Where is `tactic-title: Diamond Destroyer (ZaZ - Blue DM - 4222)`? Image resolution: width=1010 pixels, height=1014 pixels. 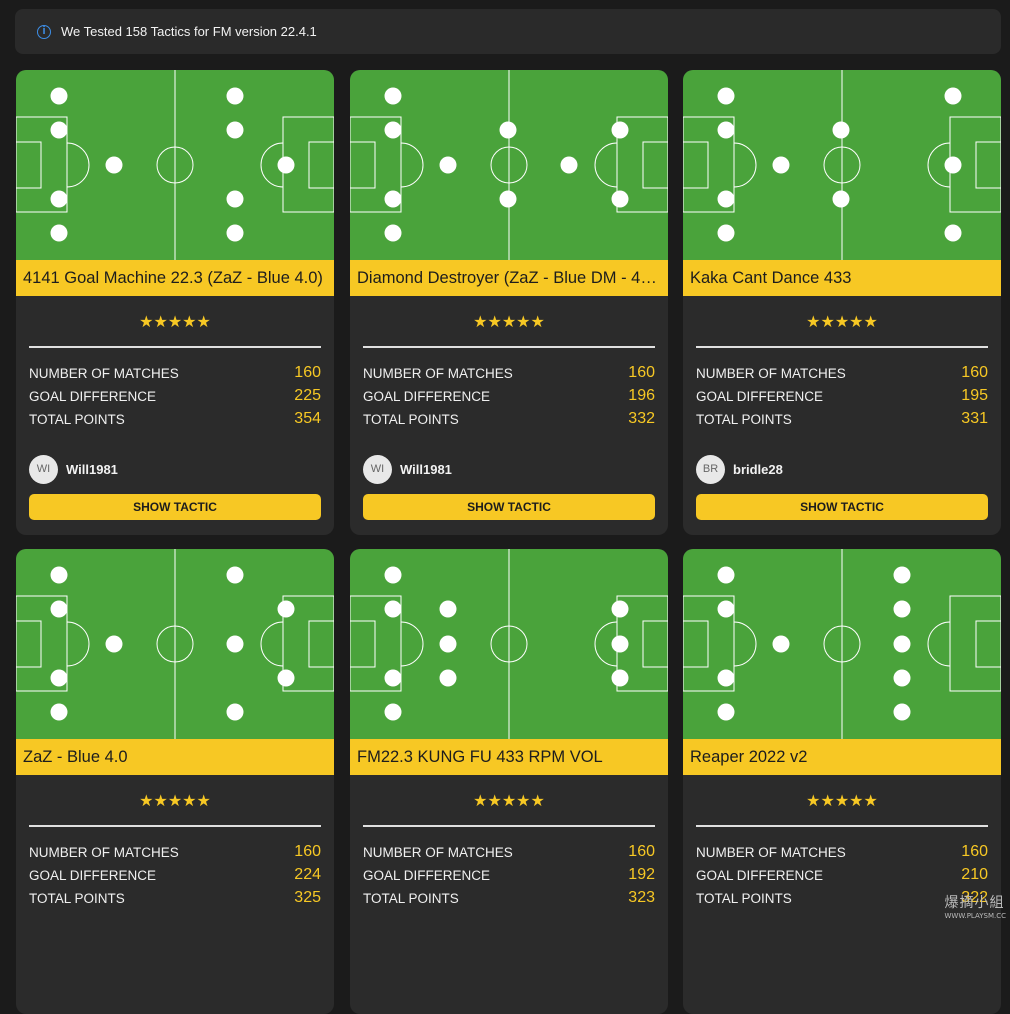
tactic-title: Diamond Destroyer (ZaZ - Blue DM - 4222) is located at coordinates (509, 277).